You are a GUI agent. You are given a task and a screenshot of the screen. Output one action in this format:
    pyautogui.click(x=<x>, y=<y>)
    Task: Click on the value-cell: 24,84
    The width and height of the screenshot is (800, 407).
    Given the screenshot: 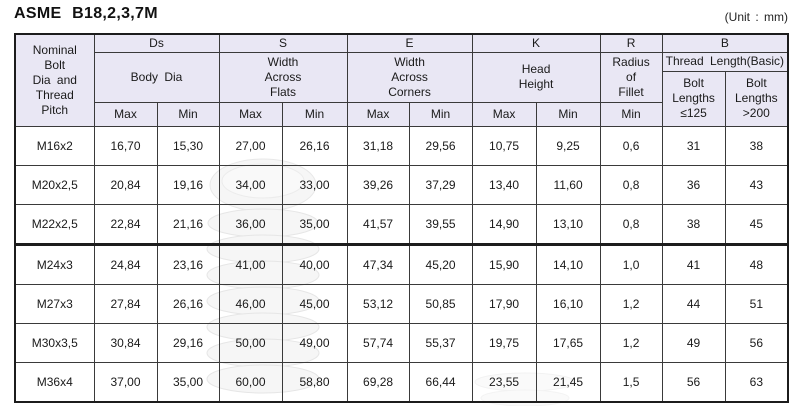 What is the action you would take?
    pyautogui.click(x=125, y=263)
    